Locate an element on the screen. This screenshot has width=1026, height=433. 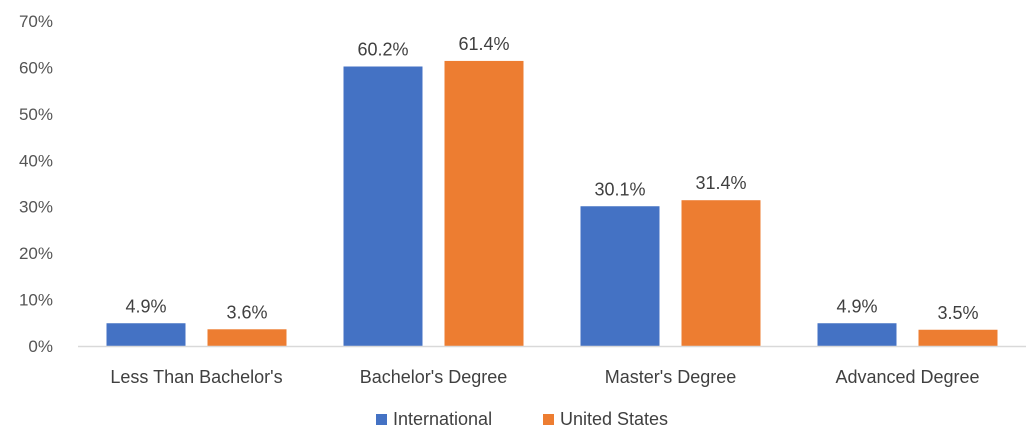
y-tick-label: 40% is located at coordinates (36, 160).